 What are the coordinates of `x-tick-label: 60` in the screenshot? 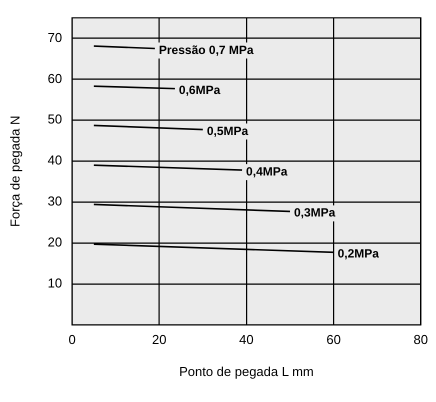 It's located at (333, 340).